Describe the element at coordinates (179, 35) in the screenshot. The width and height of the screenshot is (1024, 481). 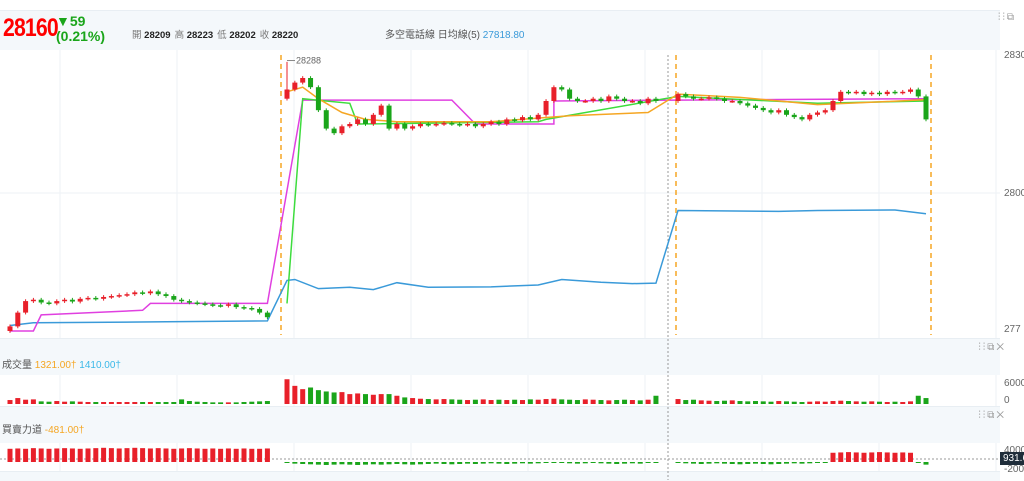
I see `high-label: 高` at that location.